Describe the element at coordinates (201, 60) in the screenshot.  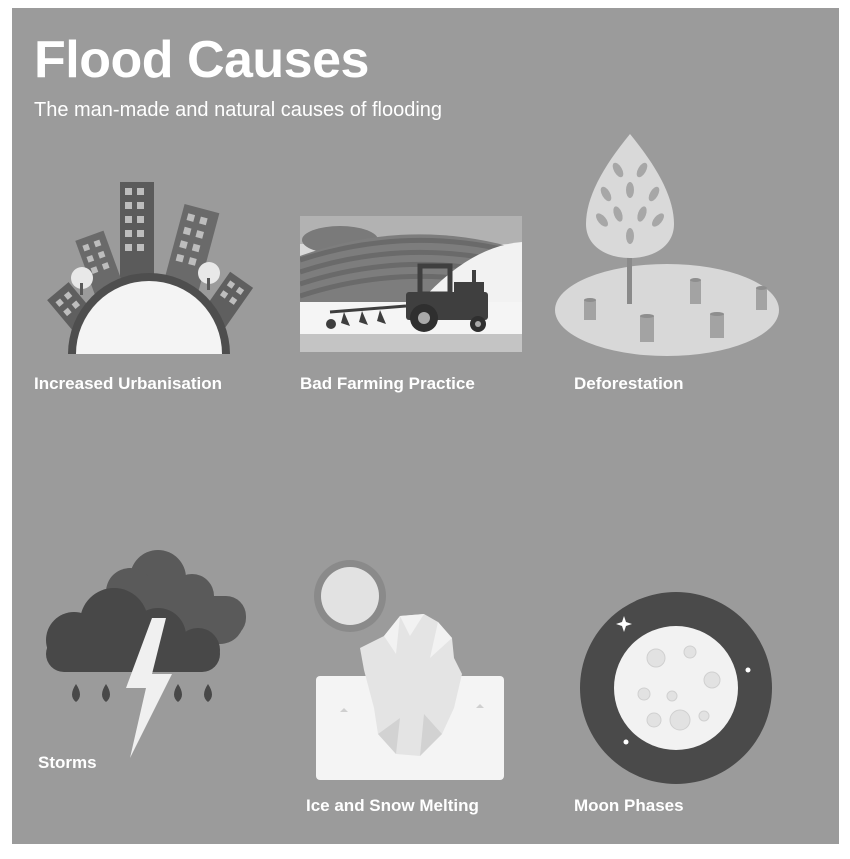
I see `page-title: Flood Causes` at that location.